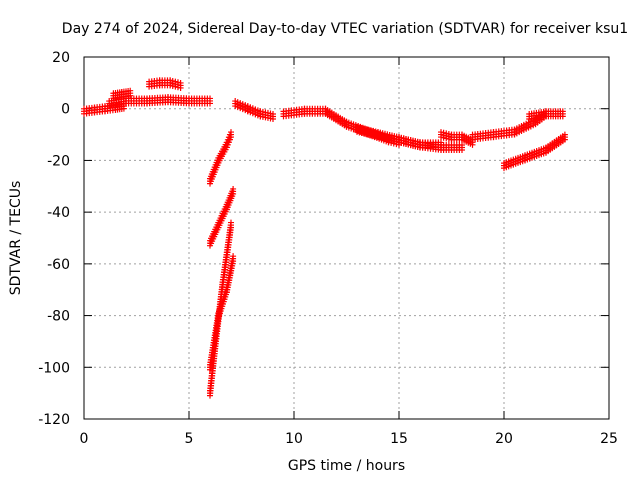 Image resolution: width=640 pixels, height=480 pixels. I want to click on x-tick-label: 10, so click(294, 439).